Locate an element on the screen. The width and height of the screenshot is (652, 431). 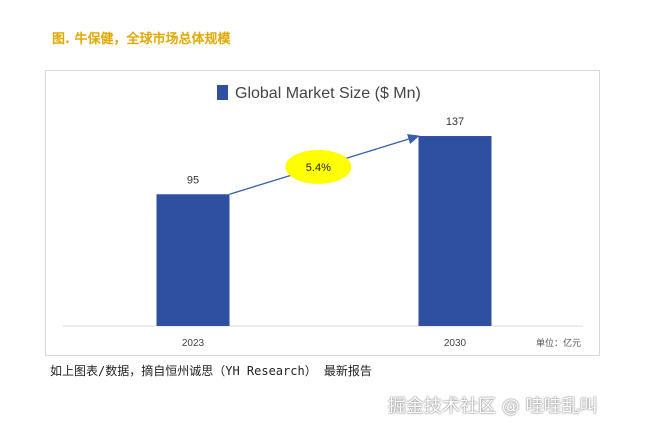
legend: Global Market Size ($ Mn) is located at coordinates (319, 93).